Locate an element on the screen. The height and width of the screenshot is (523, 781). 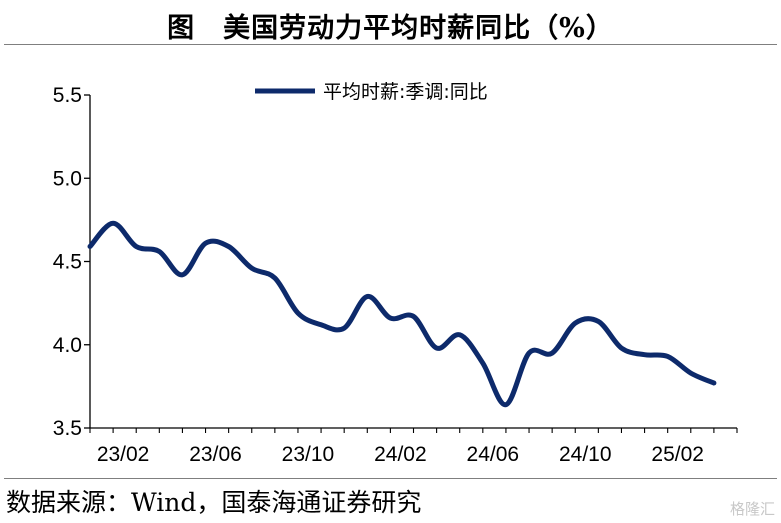
x-tick-label: 24/02 is located at coordinates (400, 454).